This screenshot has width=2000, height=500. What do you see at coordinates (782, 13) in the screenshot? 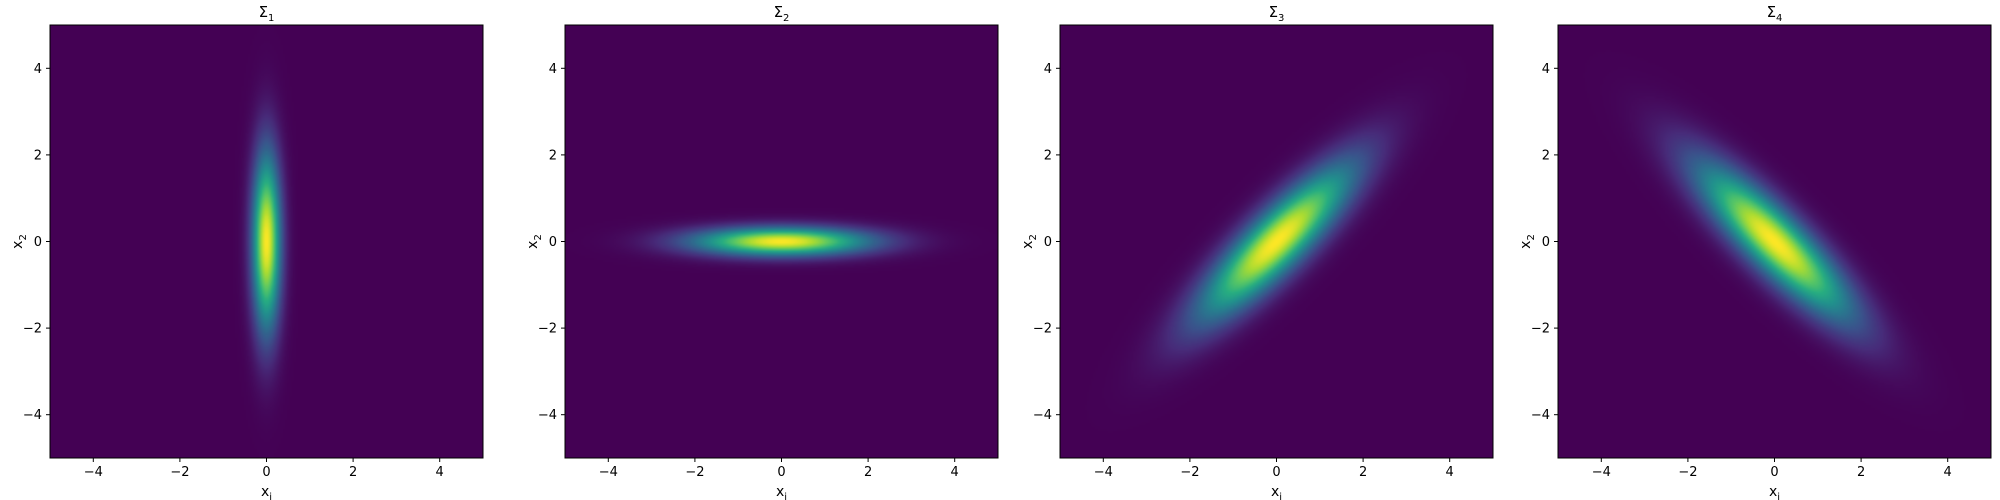
I see `chart-title: Σ2` at bounding box center [782, 13].